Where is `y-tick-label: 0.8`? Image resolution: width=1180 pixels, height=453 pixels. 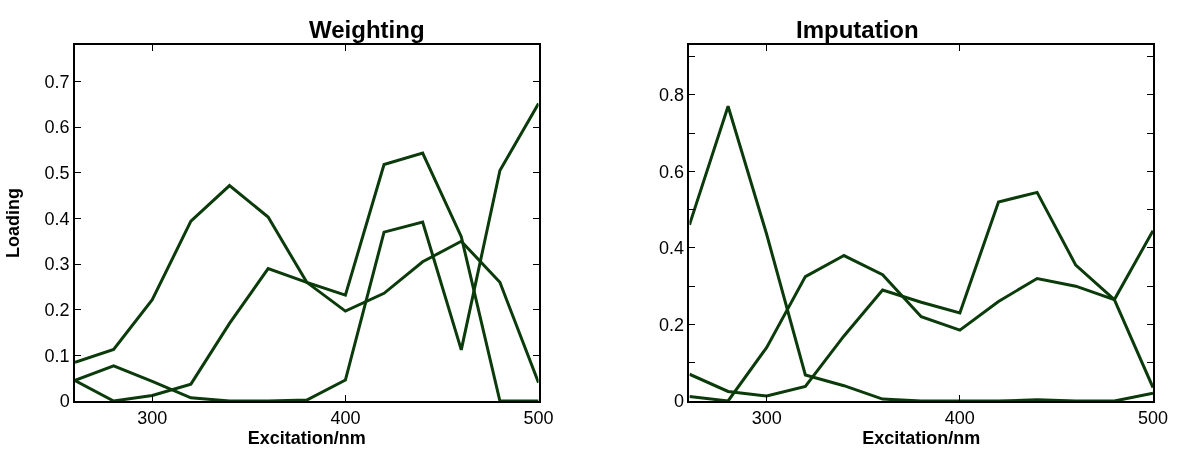 y-tick-label: 0.8 is located at coordinates (672, 95).